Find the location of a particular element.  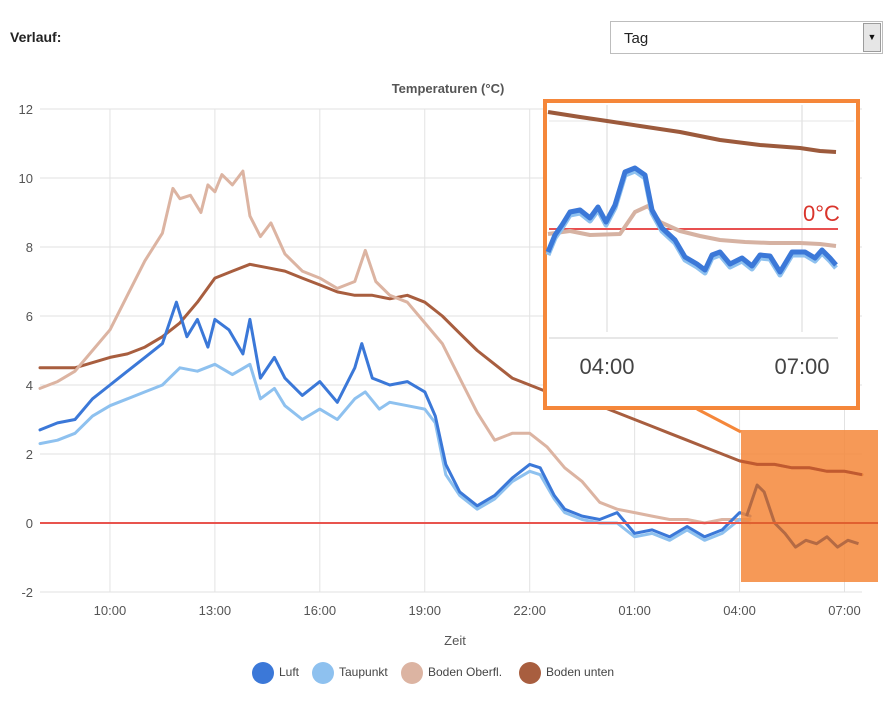

chevron-down-icon: ▼ is located at coordinates (872, 37).